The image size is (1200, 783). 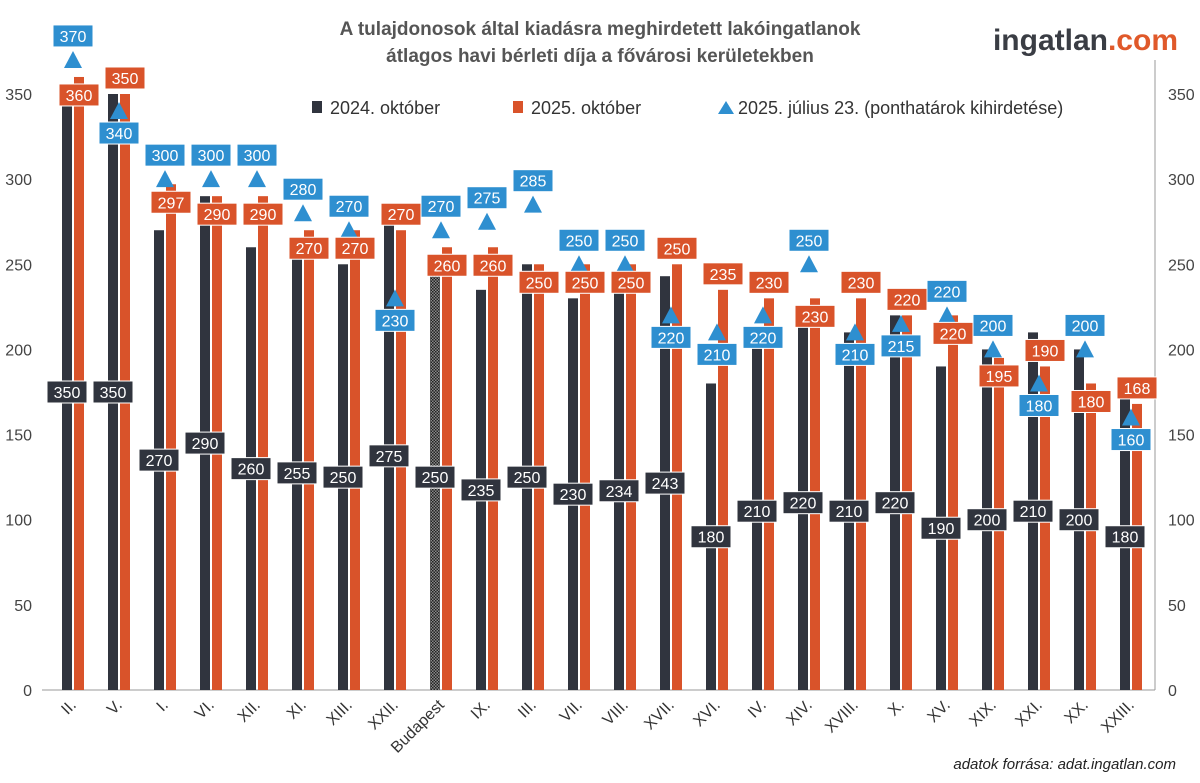 I want to click on label-2024: 220, so click(x=895, y=504).